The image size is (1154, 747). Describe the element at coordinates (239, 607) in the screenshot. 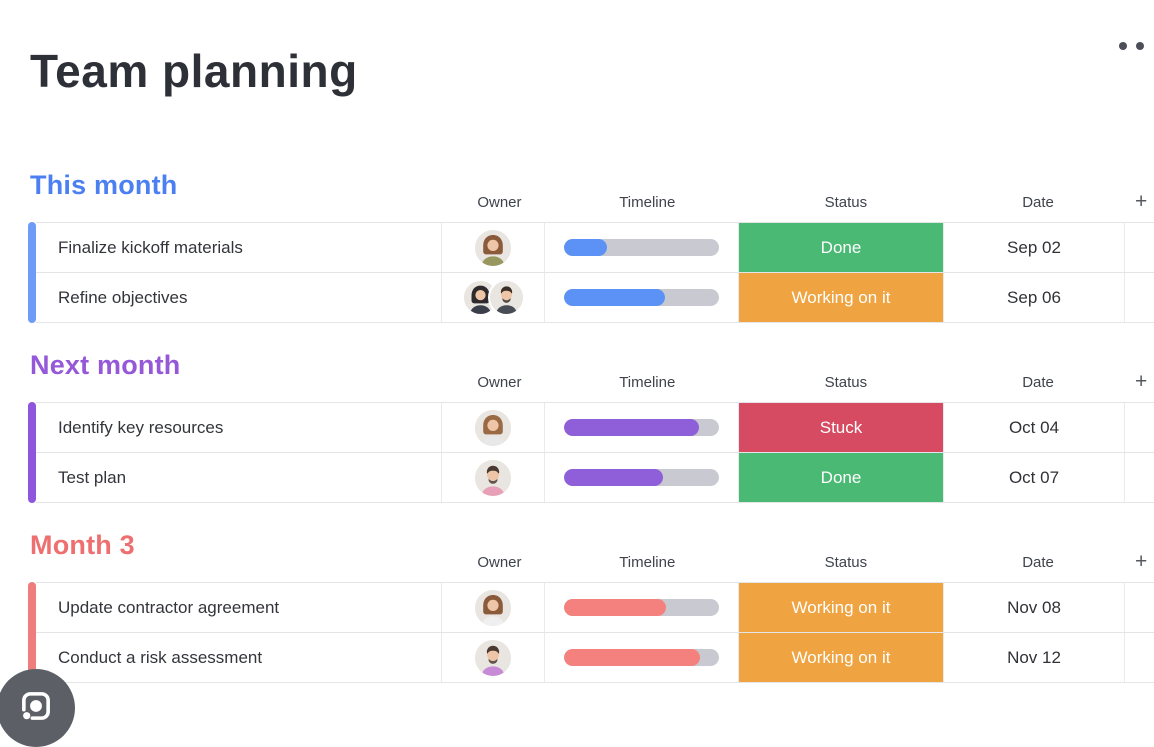

I see `task-name: Update contractor agreement` at that location.